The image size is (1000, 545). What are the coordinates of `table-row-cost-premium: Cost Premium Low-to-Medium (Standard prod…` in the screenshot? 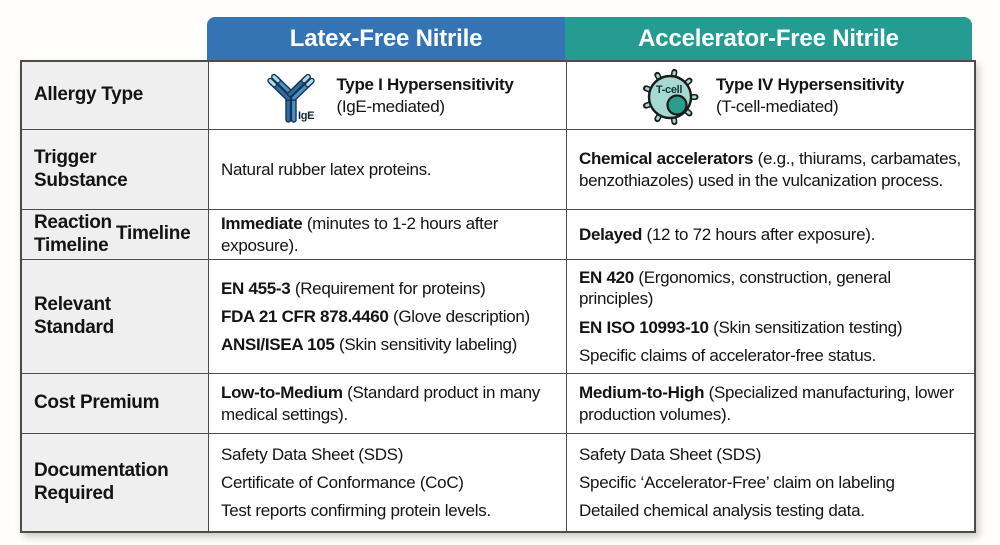 It's located at (498, 403).